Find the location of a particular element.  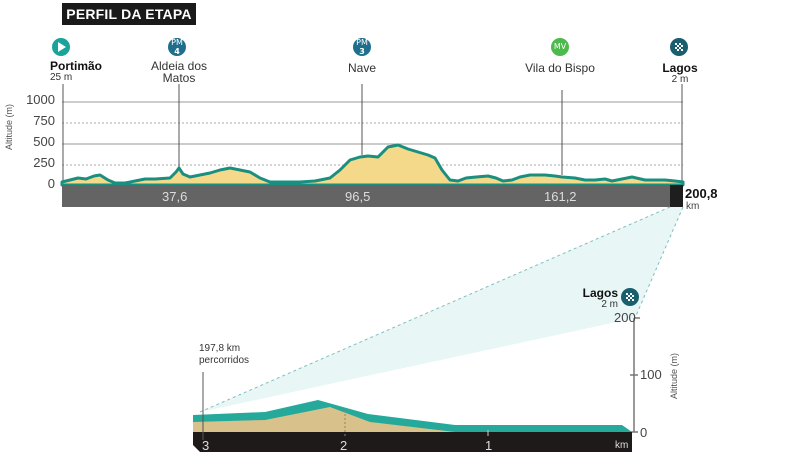

location-vila-do-bispo: Vila do Bispo is located at coordinates (560, 68).